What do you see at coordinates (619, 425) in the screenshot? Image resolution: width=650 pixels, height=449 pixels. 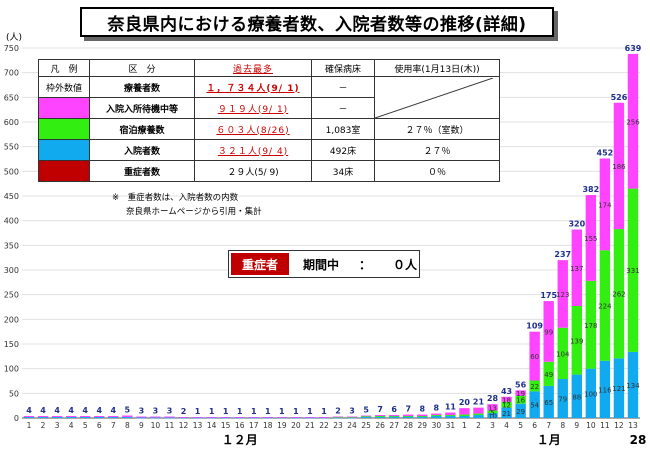 I see `x-tick-label: 12` at bounding box center [619, 425].